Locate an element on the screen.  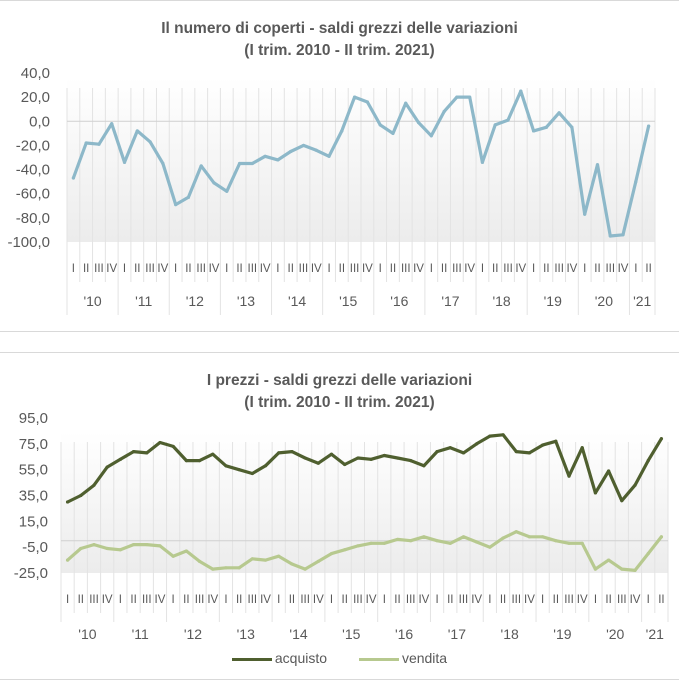
x-year-label: '16 is located at coordinates (404, 634).